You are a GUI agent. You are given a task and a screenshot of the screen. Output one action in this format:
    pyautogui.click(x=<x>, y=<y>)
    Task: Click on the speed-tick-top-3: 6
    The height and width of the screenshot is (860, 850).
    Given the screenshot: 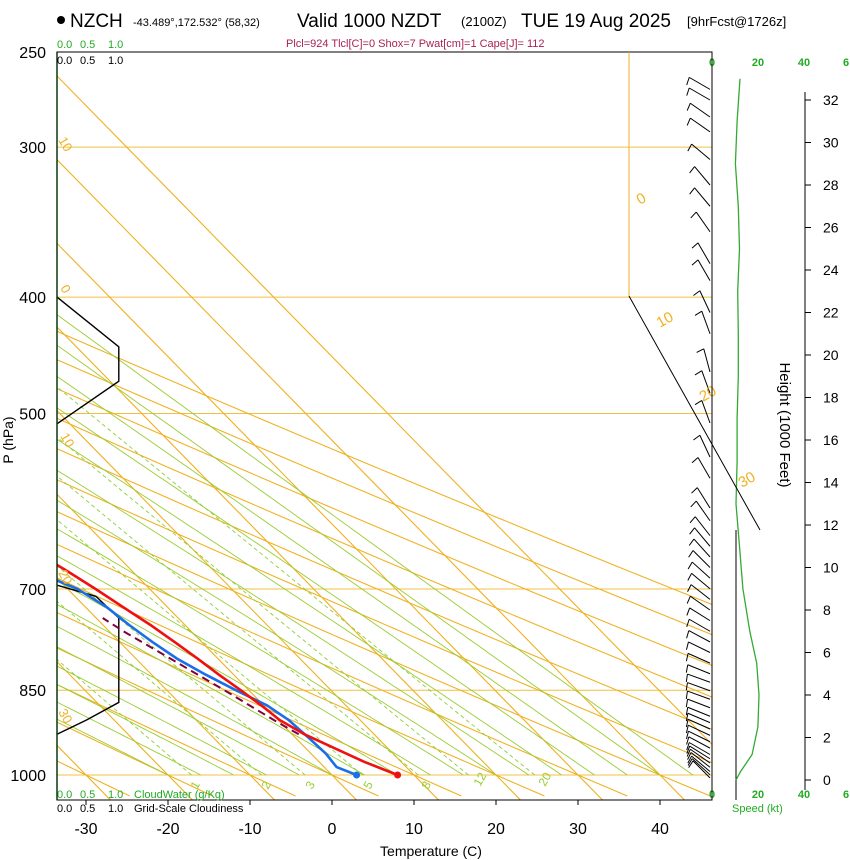 What is the action you would take?
    pyautogui.click(x=846, y=63)
    